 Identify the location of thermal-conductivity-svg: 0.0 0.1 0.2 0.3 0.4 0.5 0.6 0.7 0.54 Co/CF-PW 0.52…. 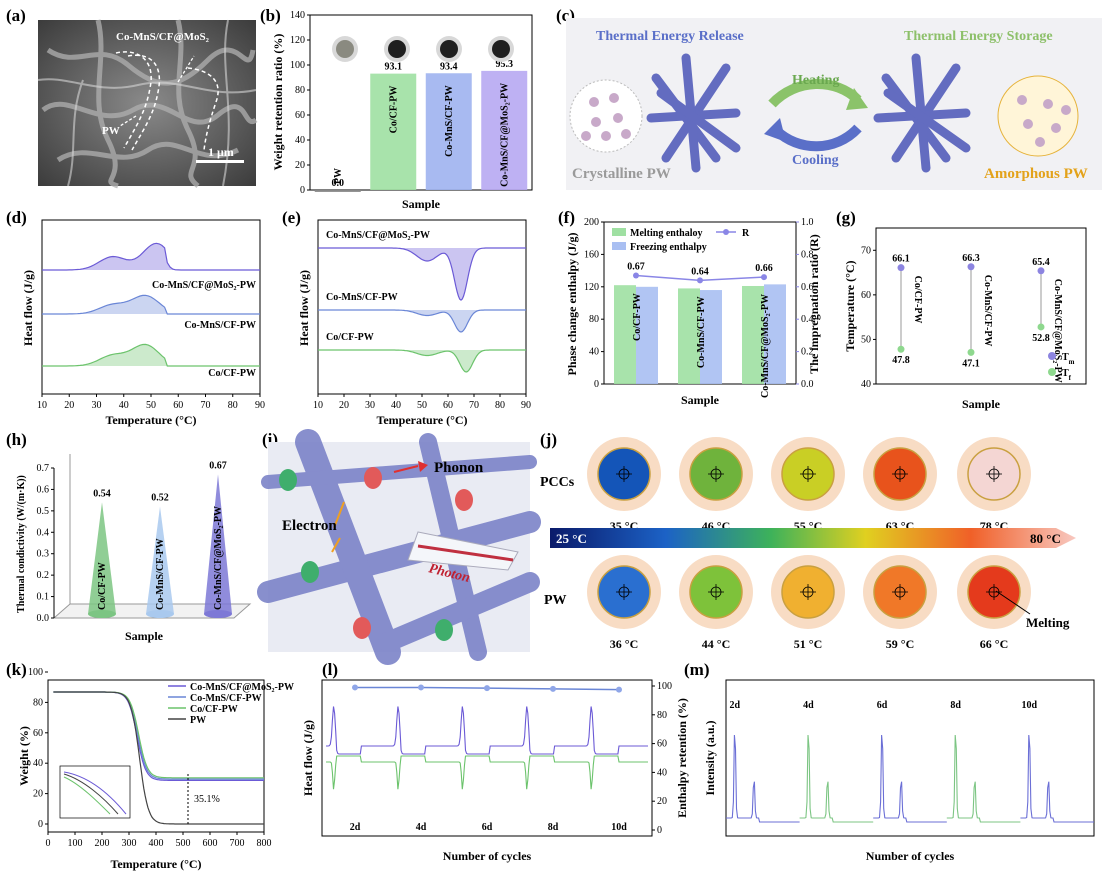
(134, 548).